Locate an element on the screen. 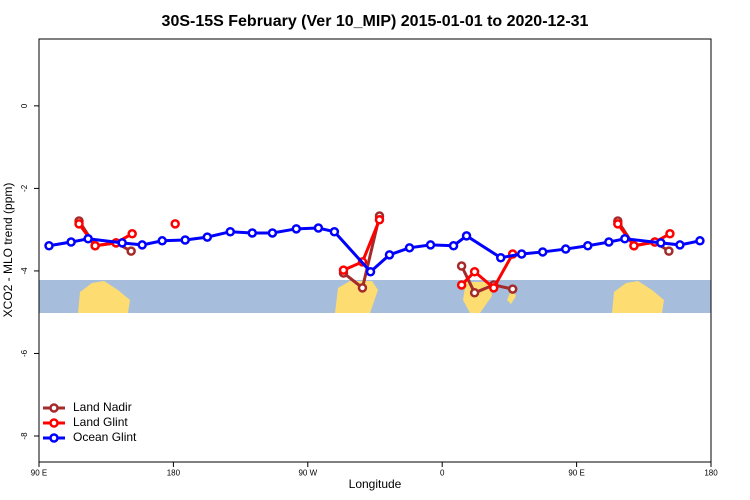  y-tick-label: -4 is located at coordinates (24, 271).